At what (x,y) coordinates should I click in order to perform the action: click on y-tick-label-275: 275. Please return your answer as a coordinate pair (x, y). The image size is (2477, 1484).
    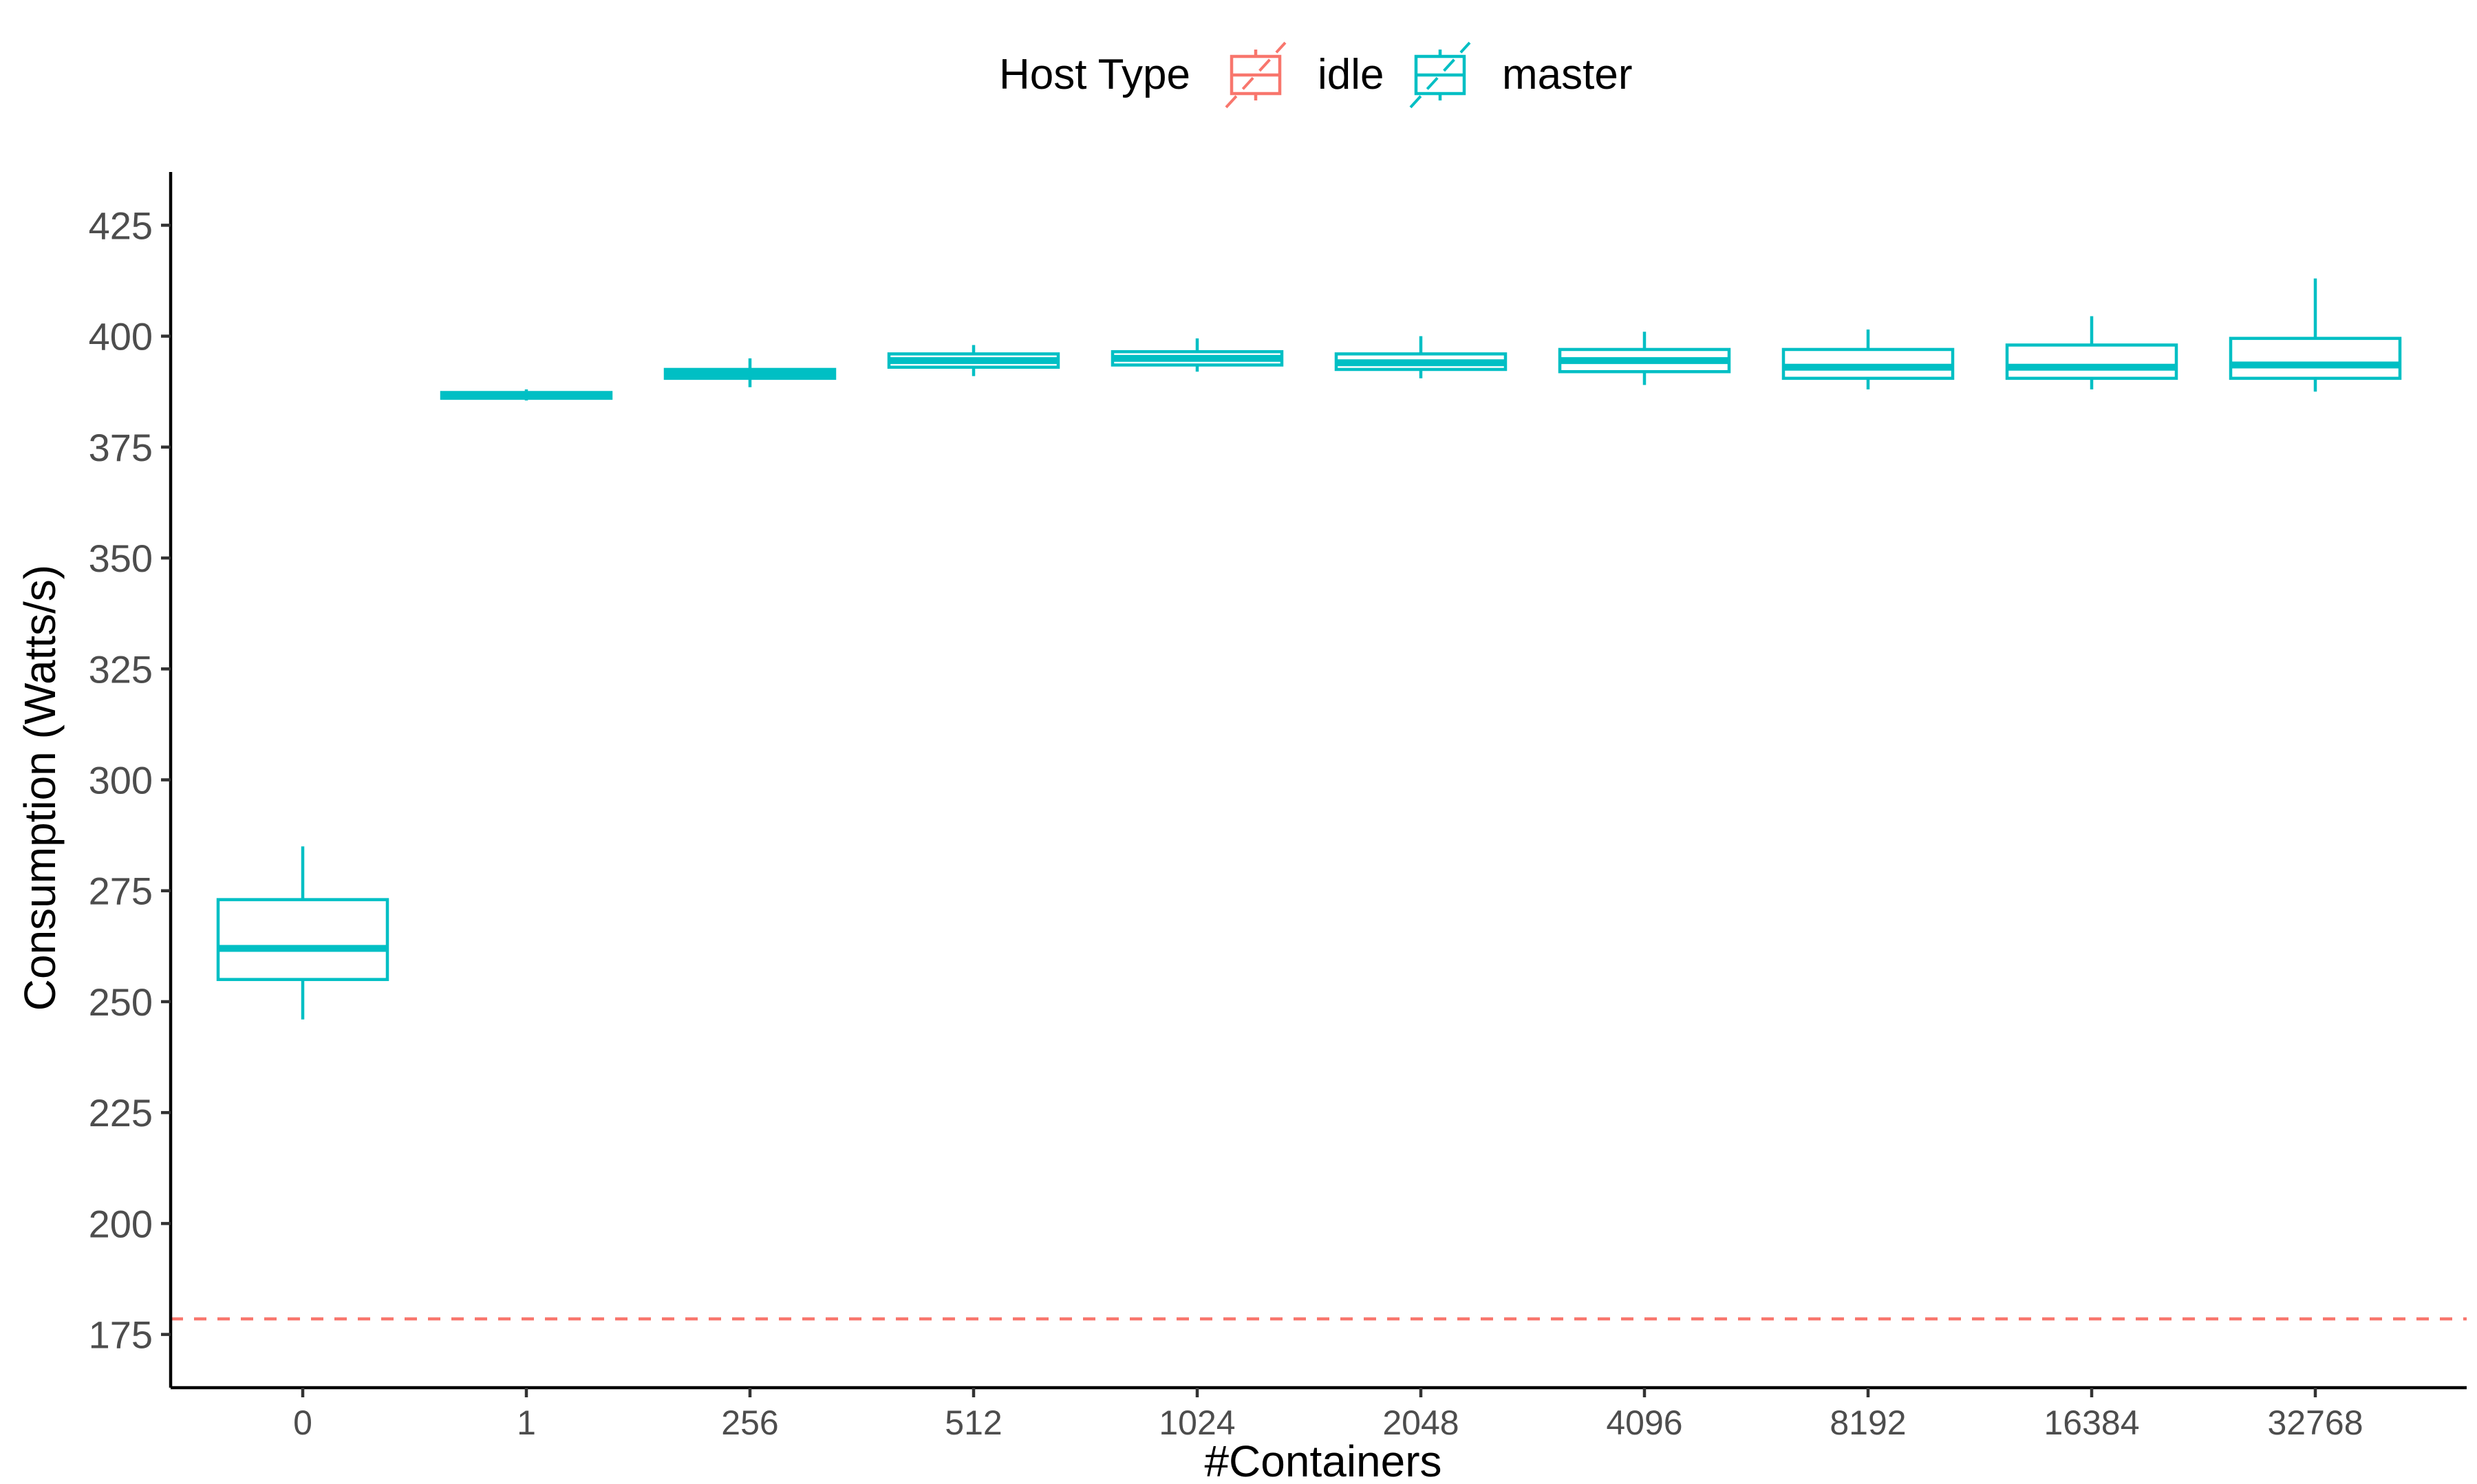
    Looking at the image, I should click on (121, 891).